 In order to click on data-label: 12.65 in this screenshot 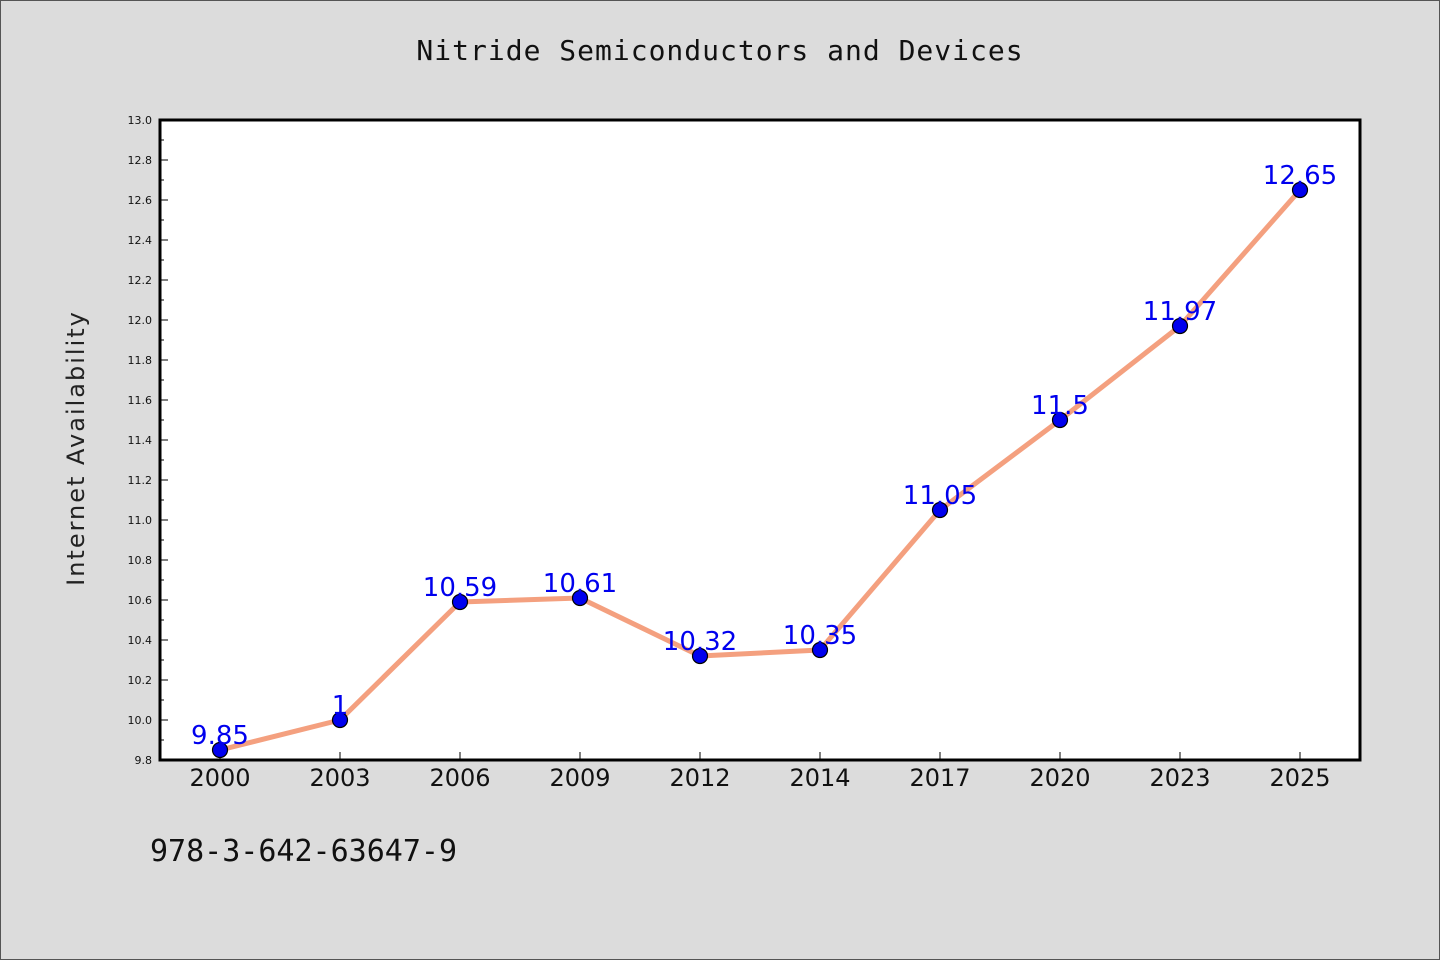, I will do `click(1300, 176)`.